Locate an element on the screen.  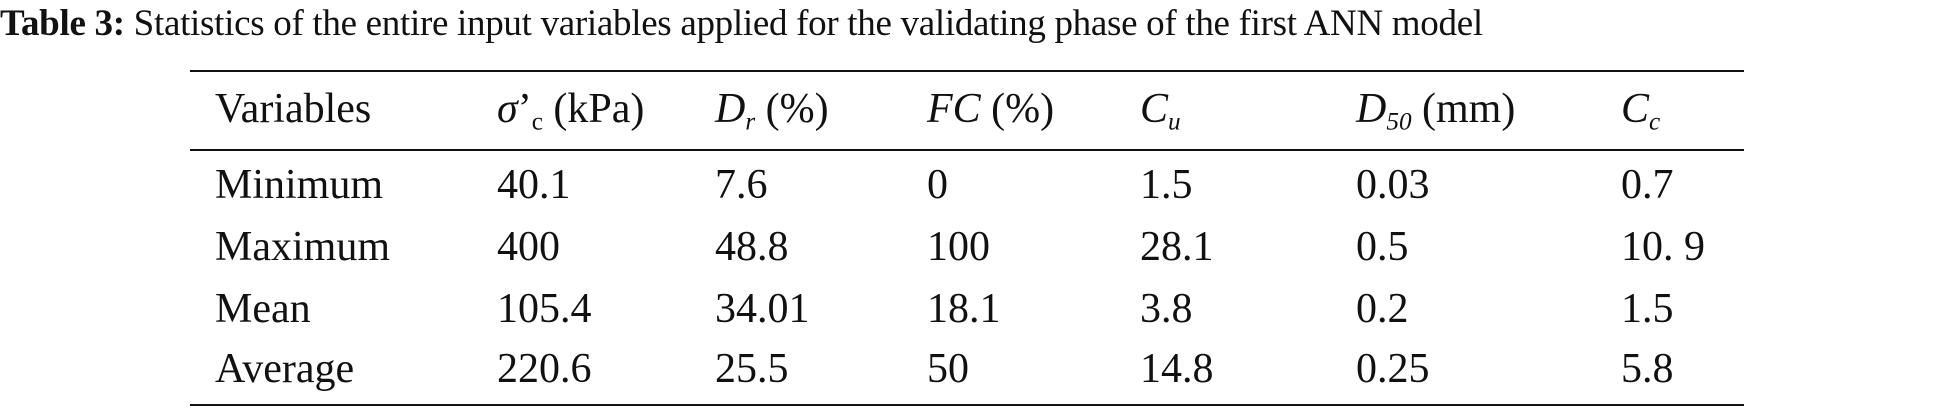
table-cell: 0.5 is located at coordinates (1382, 247).